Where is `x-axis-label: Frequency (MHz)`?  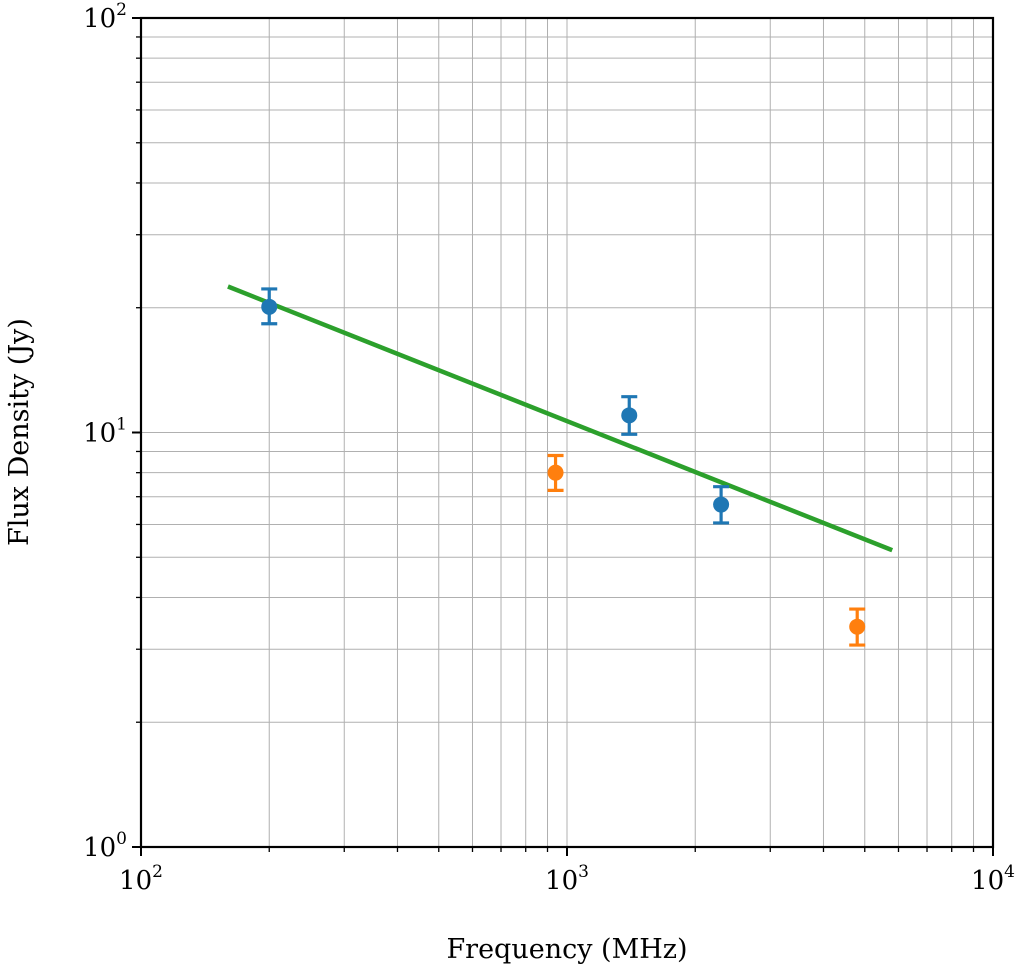 x-axis-label: Frequency (MHz) is located at coordinates (566, 949).